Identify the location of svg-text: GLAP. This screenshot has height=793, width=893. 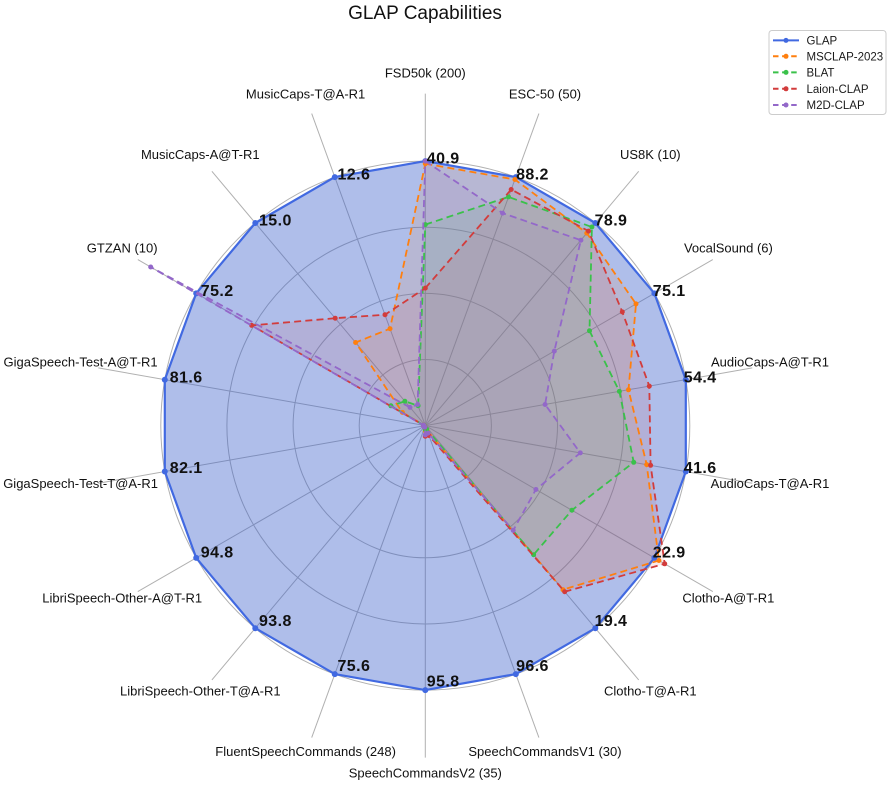
(822, 41).